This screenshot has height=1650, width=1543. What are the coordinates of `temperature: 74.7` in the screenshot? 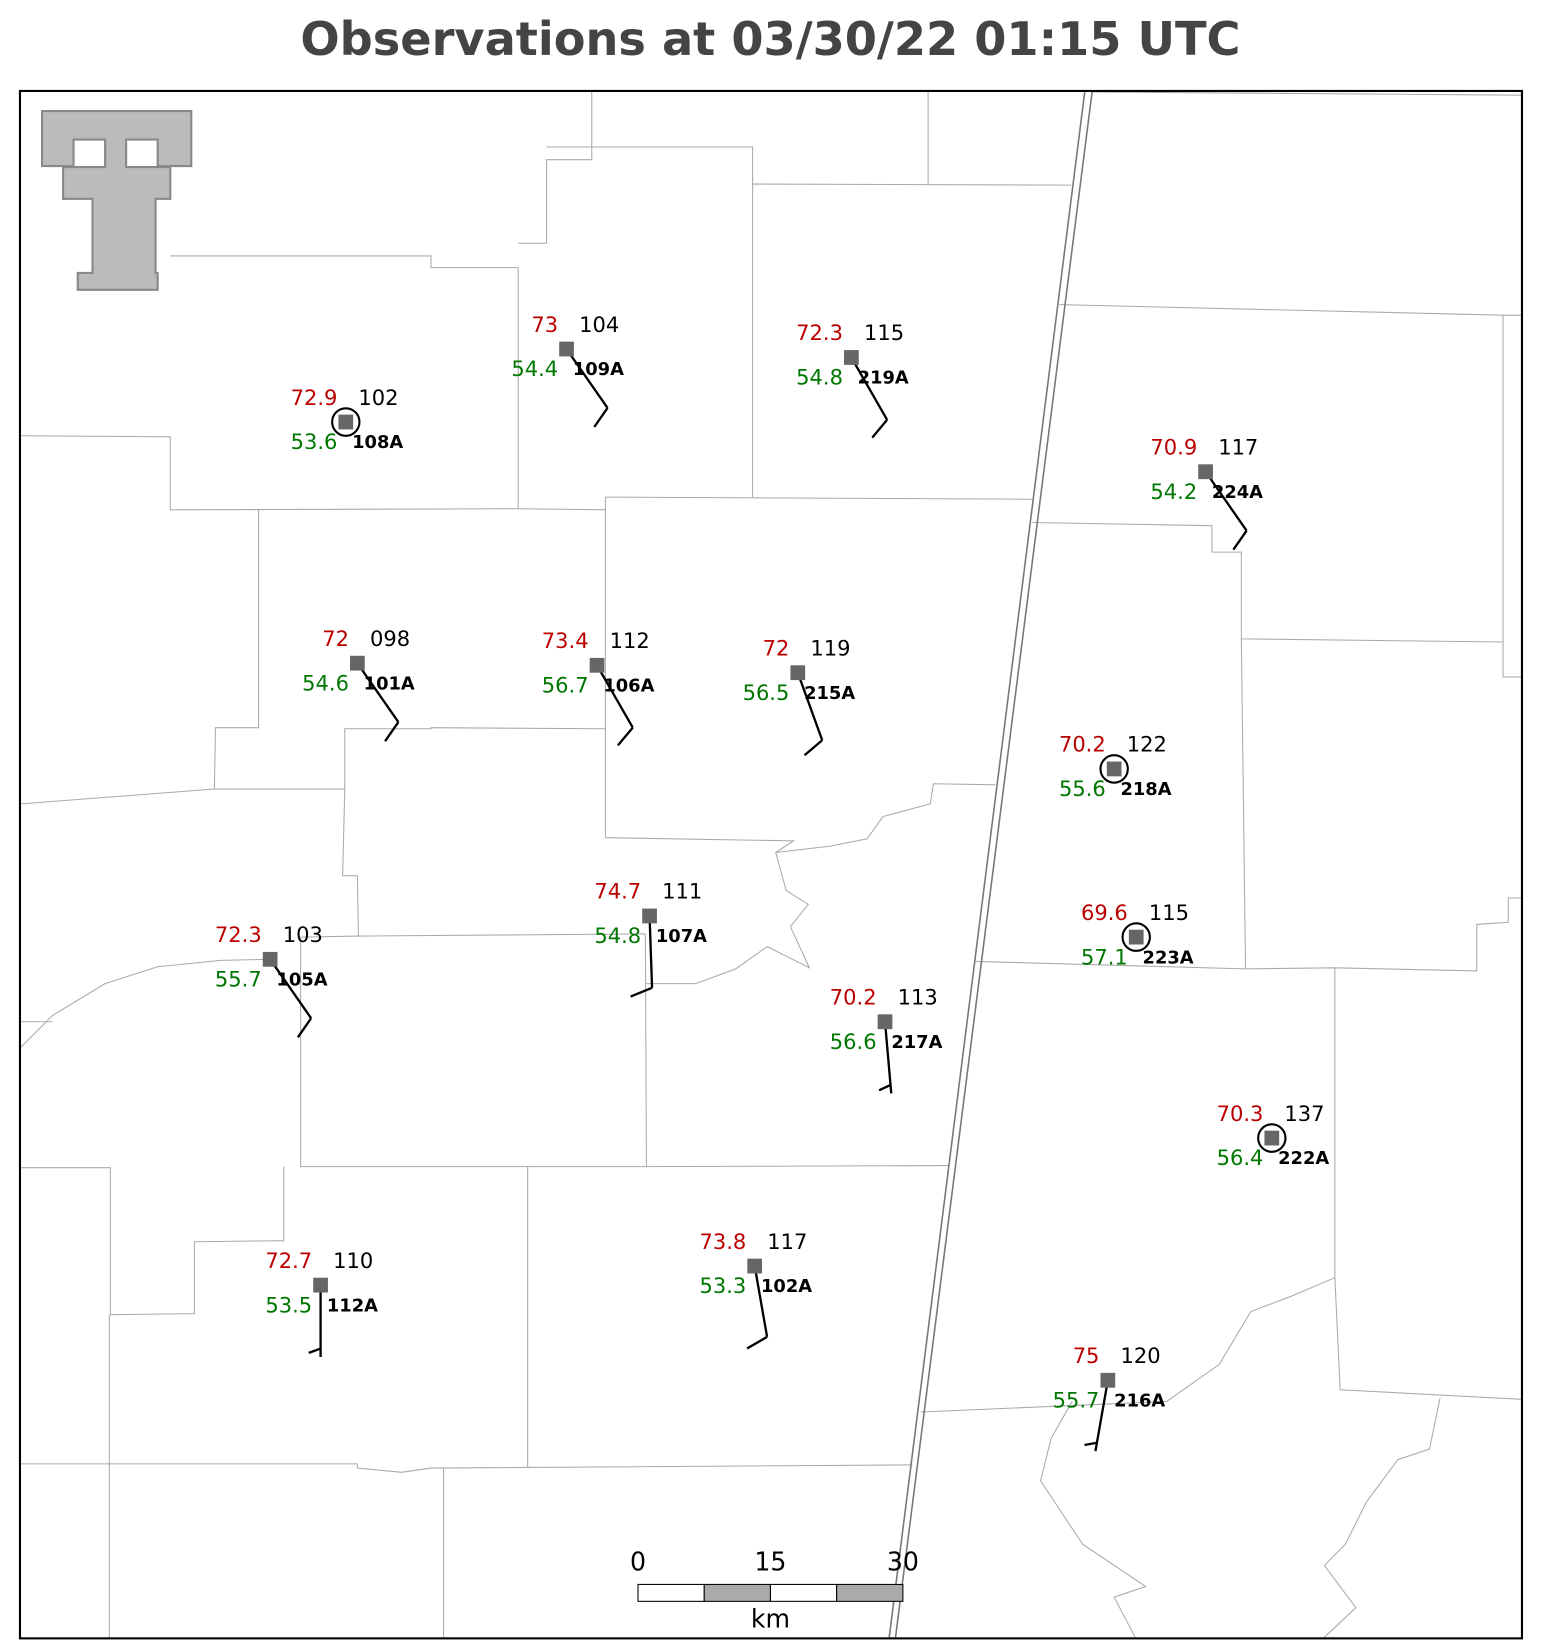 It's located at (617, 891).